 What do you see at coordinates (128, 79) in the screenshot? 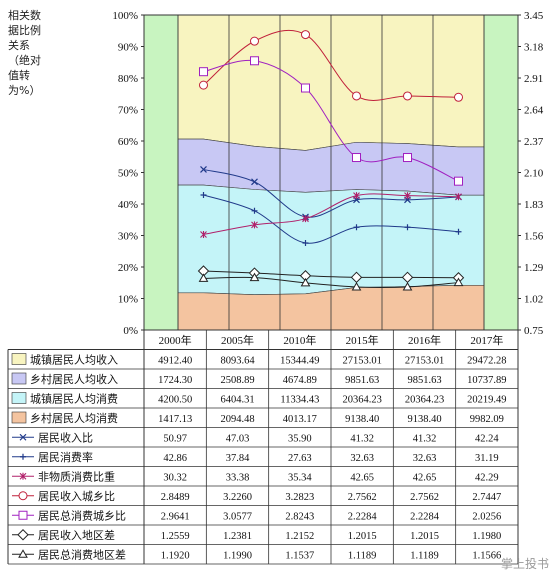
I see `left-tick-label: 80%` at bounding box center [128, 79].